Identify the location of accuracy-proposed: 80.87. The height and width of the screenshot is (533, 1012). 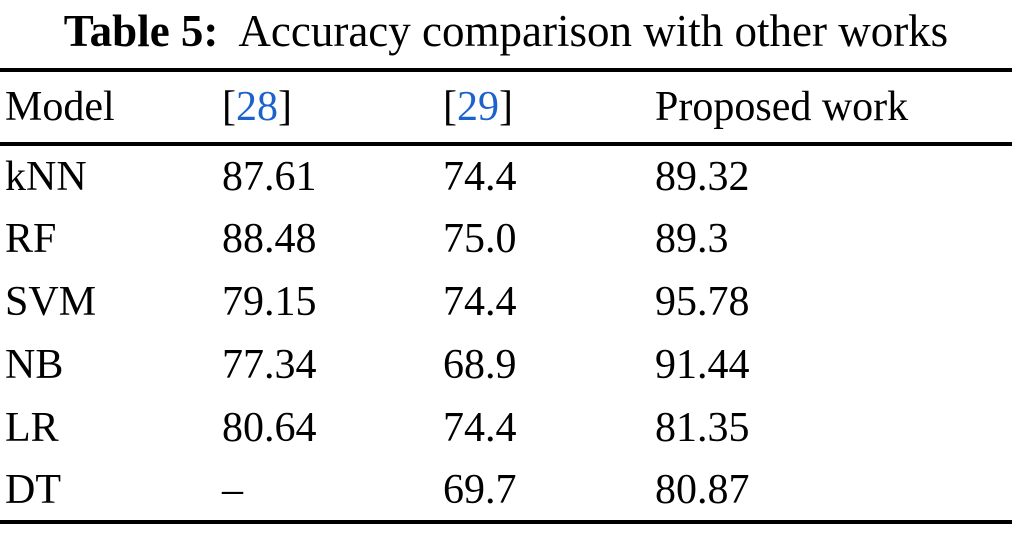
(702, 489).